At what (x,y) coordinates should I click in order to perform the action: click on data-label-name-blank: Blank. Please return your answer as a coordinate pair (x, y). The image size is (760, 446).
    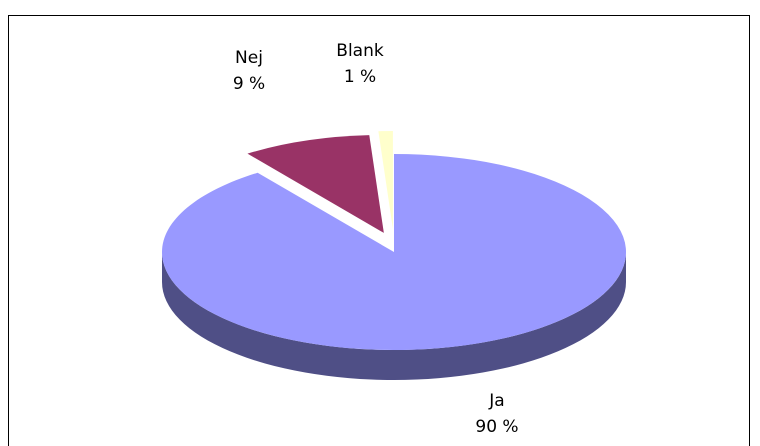
    Looking at the image, I should click on (360, 51).